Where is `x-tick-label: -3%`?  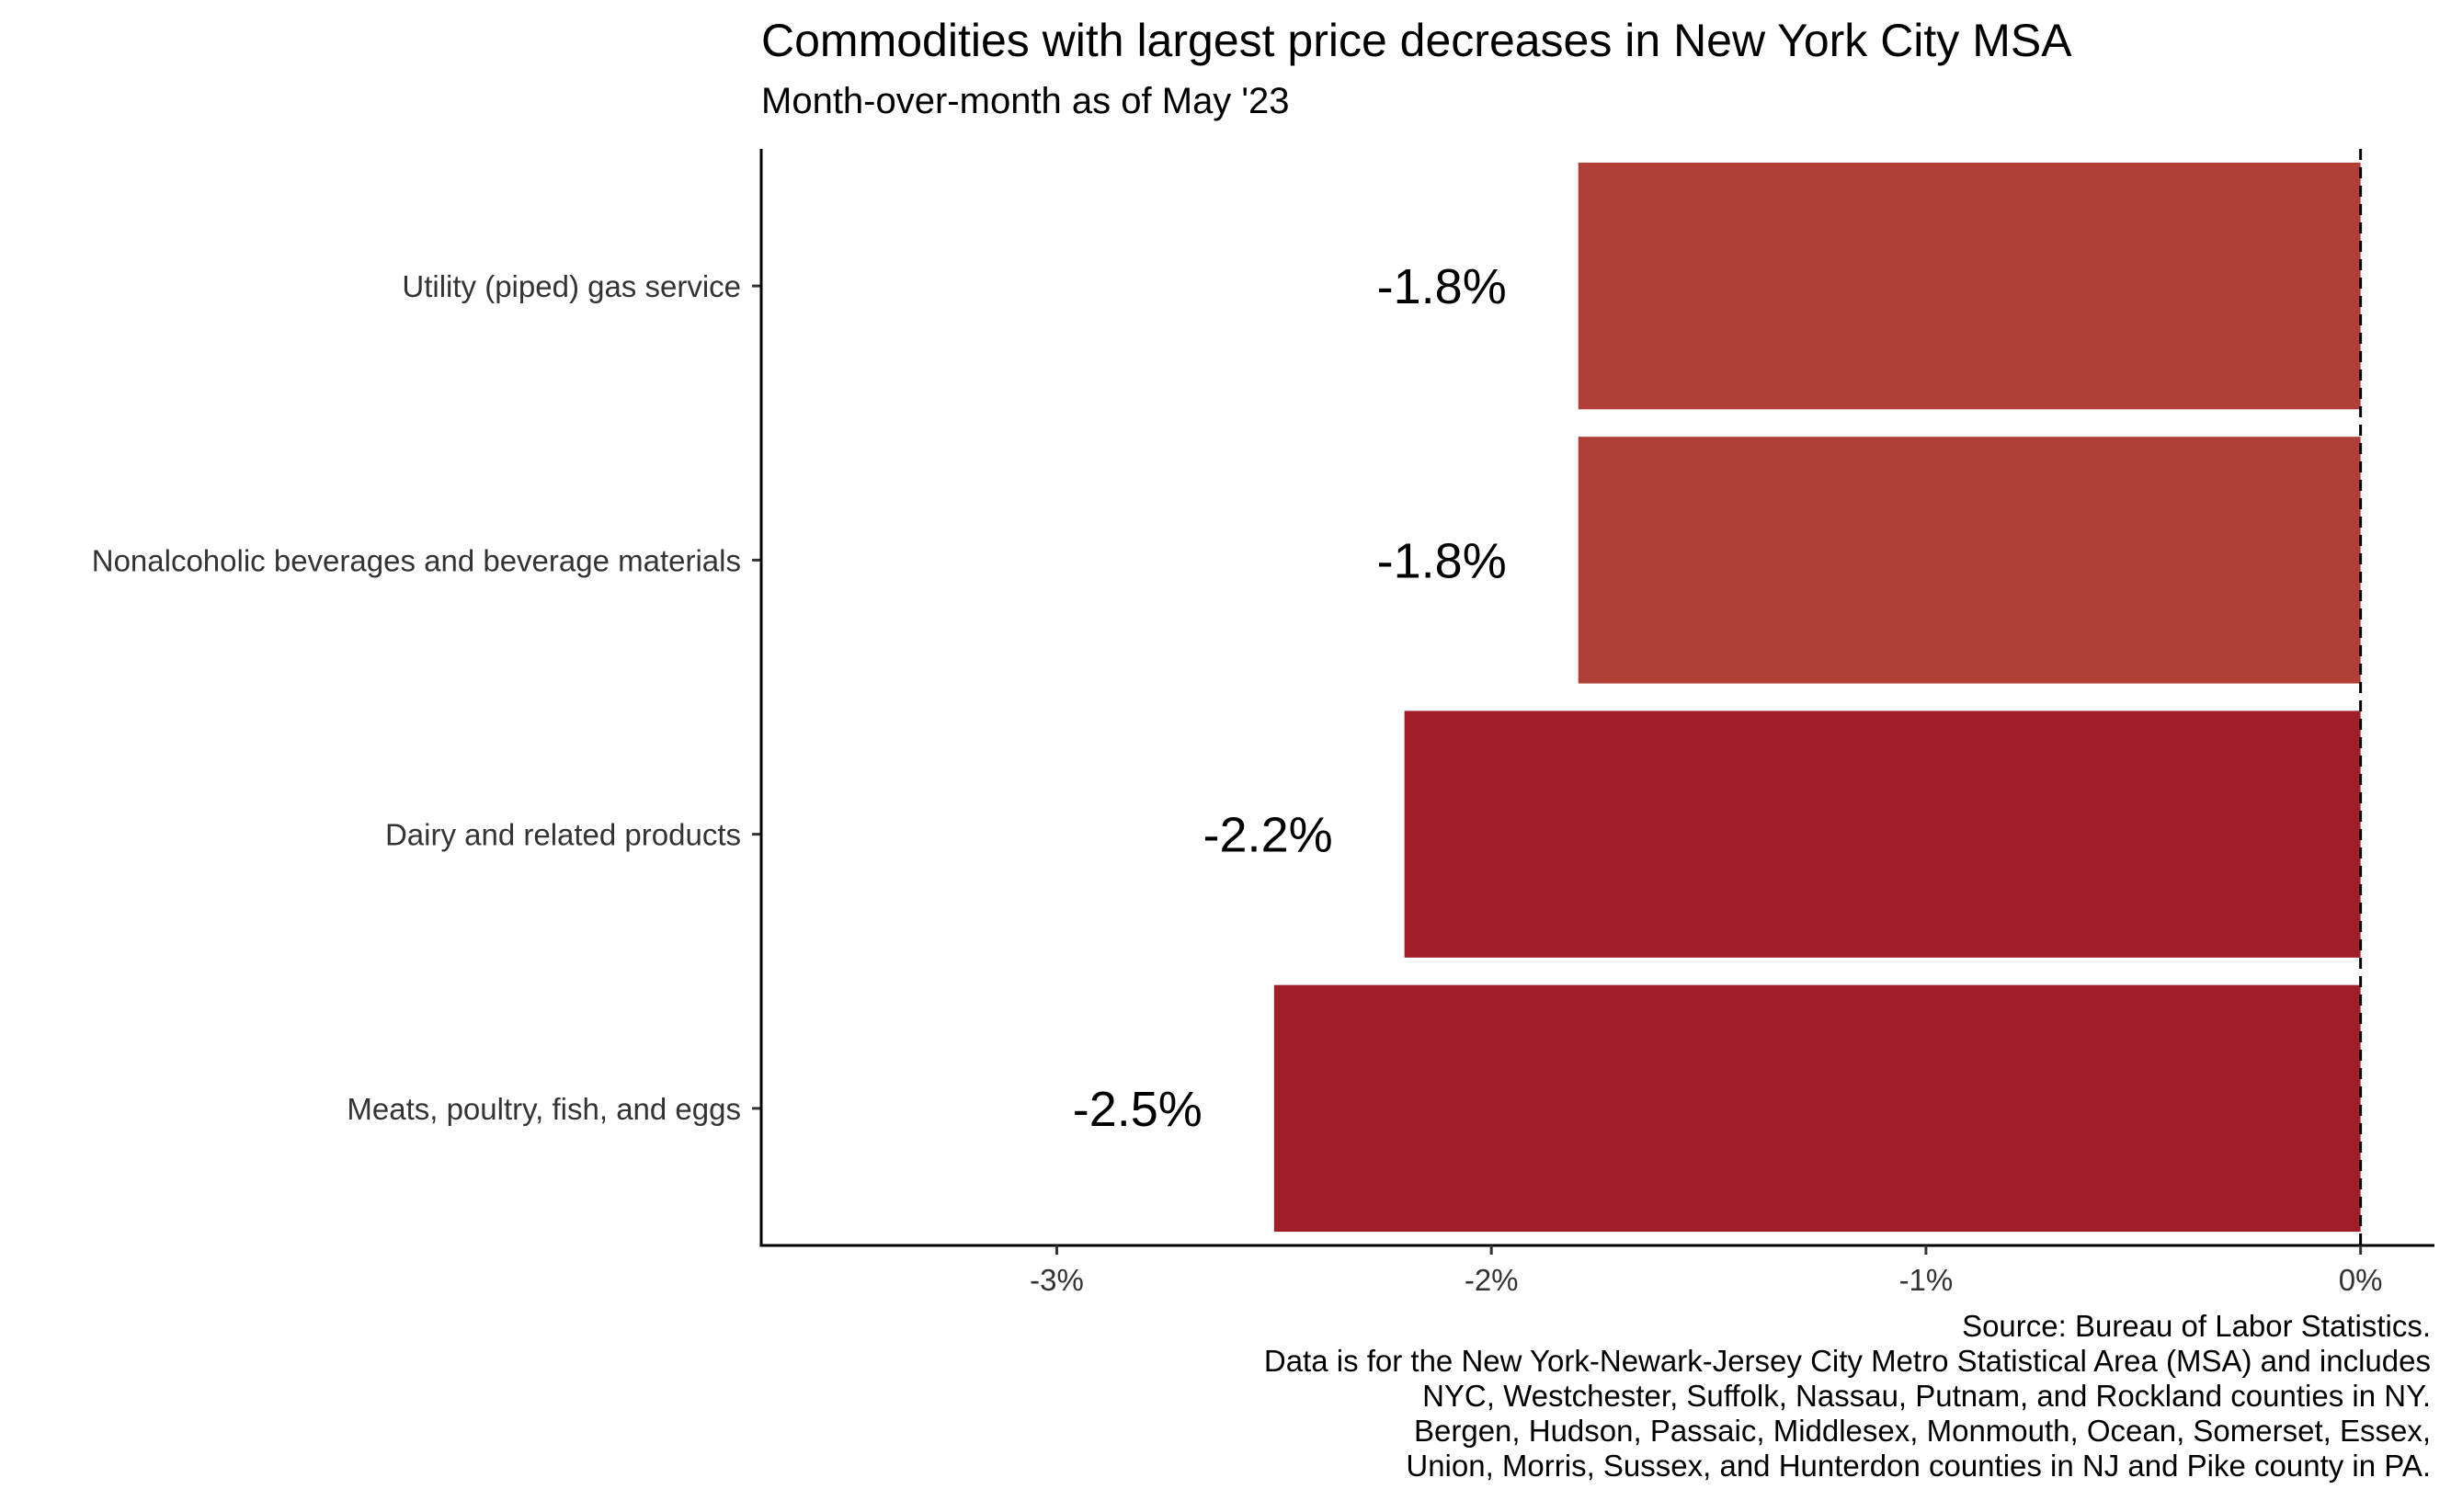 x-tick-label: -3% is located at coordinates (1057, 1280).